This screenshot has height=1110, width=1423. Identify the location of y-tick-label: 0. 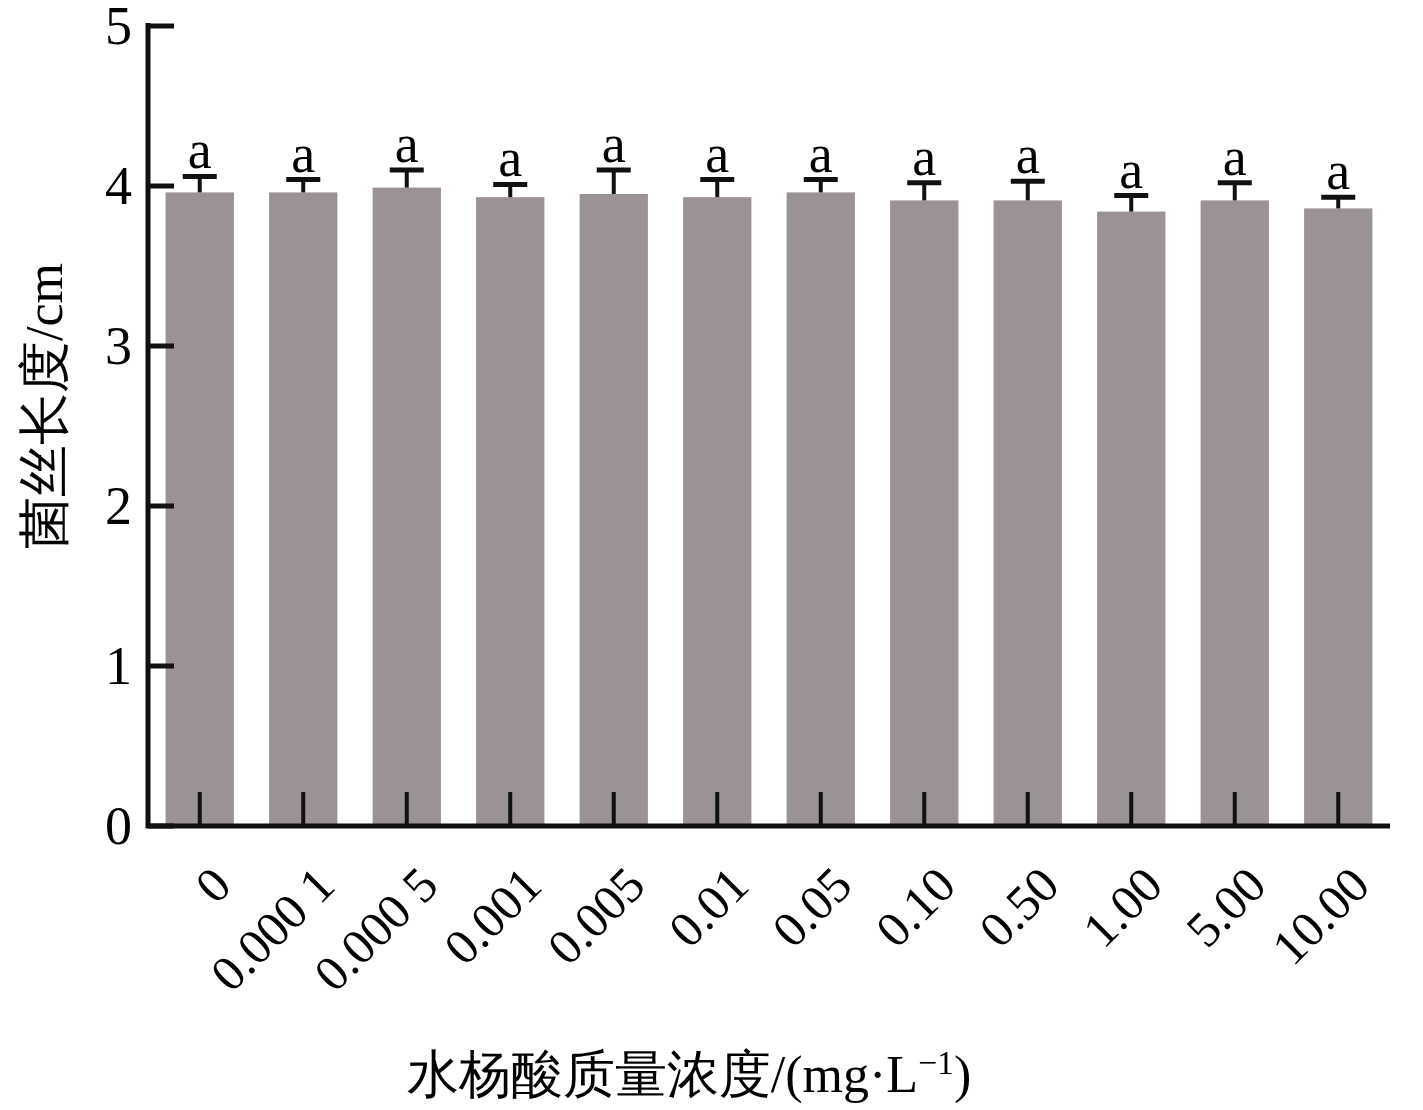
(118, 826).